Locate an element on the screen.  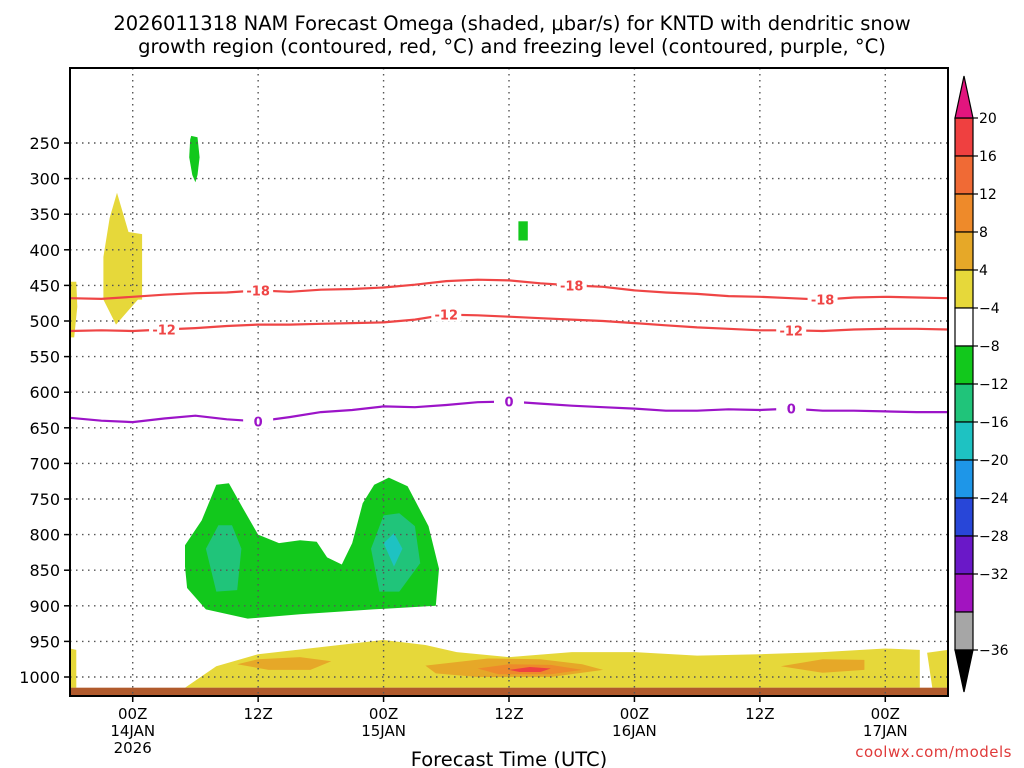
contour-label-2-1: 0 is located at coordinates (508, 402).